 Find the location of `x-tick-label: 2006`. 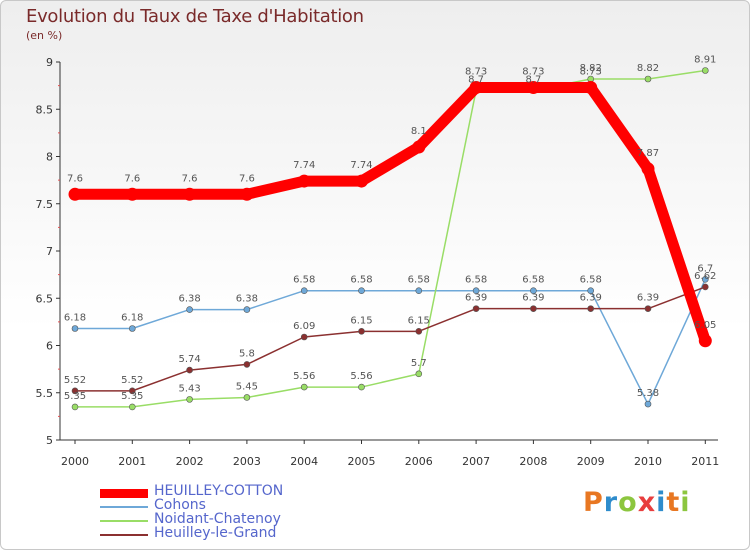

x-tick-label: 2006 is located at coordinates (419, 461).